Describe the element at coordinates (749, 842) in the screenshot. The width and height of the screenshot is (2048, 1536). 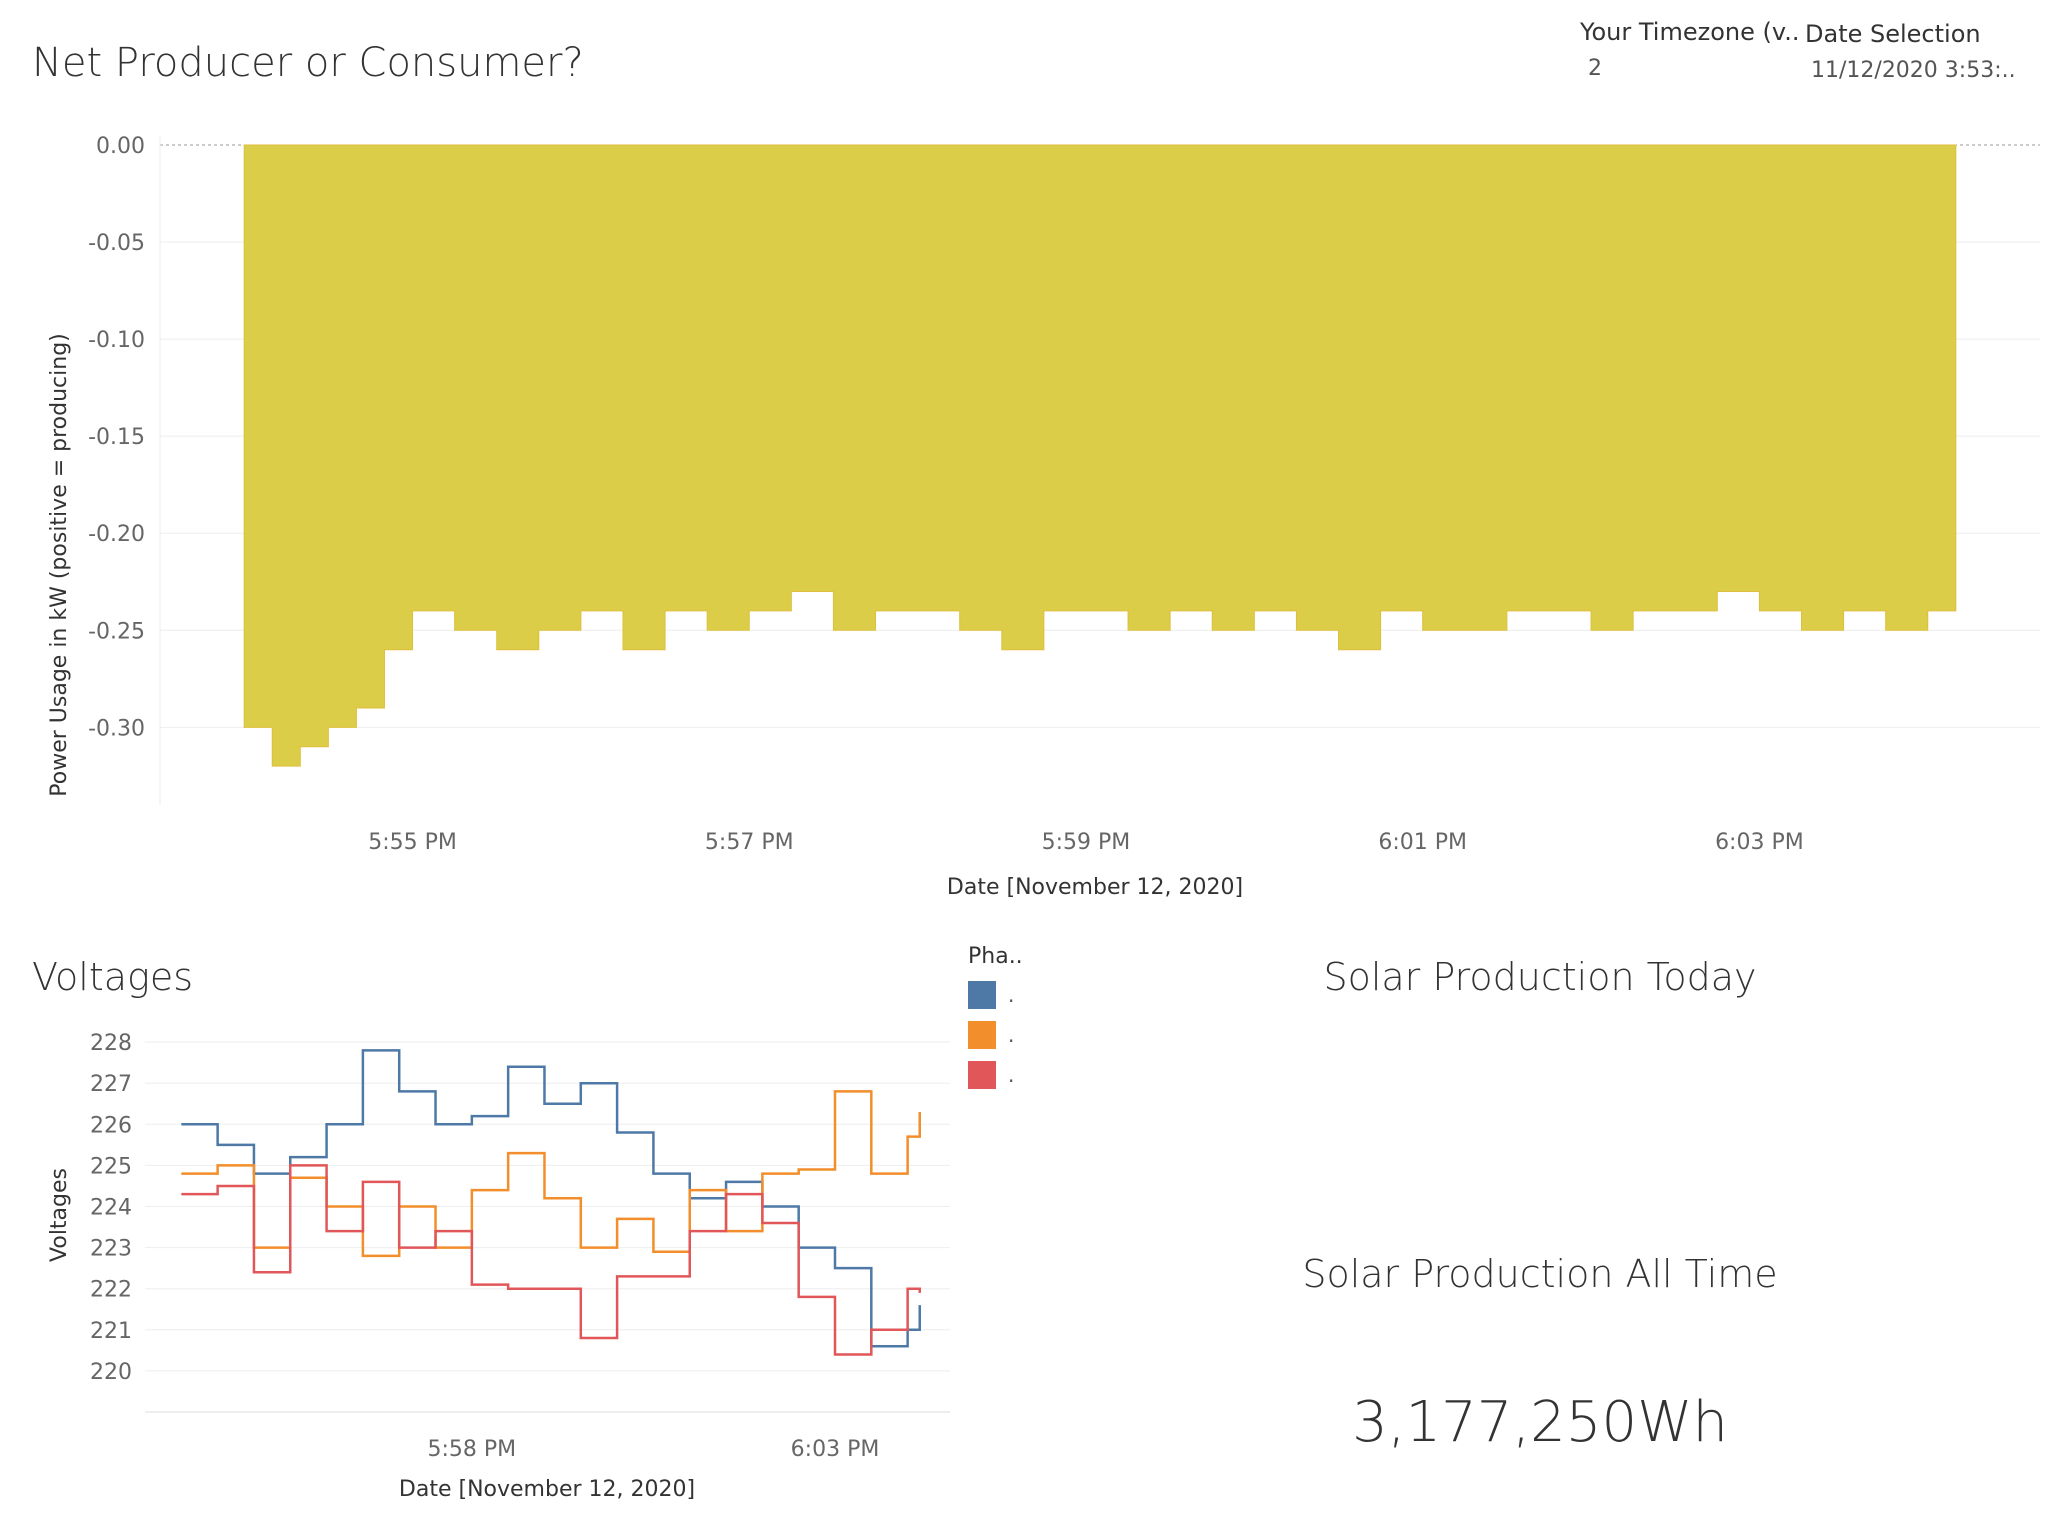
I see `x-tick-label: 5:57 PM` at that location.